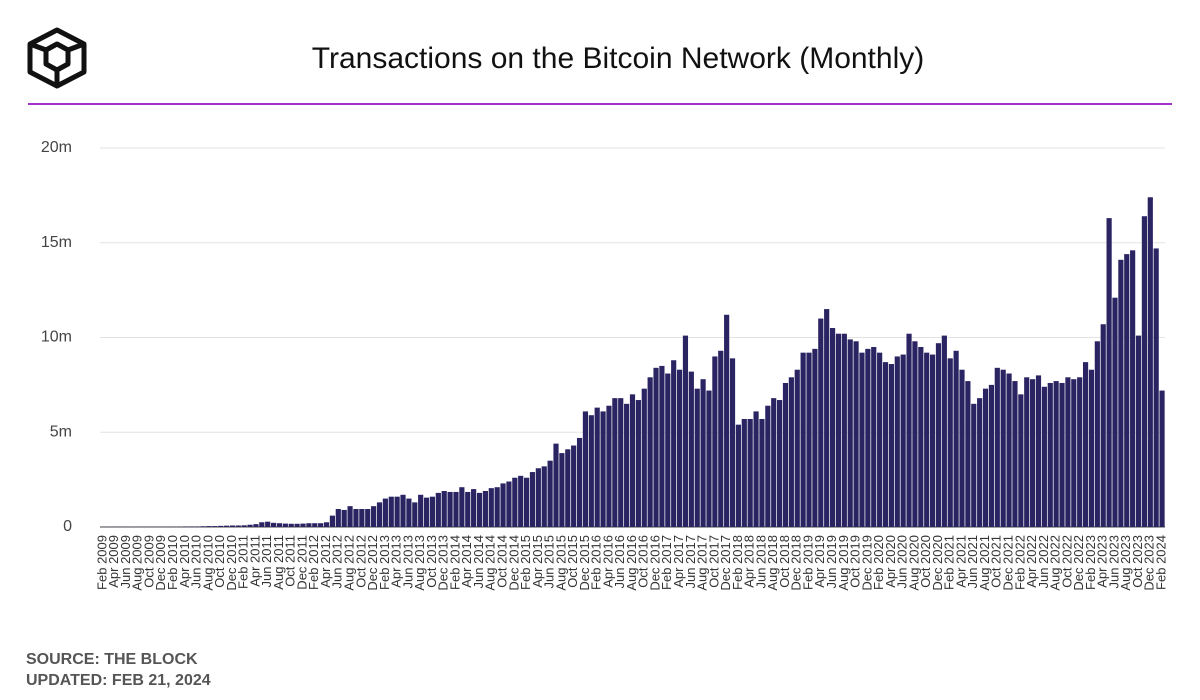  I want to click on x-tick-label: Dec 2015, so click(584, 563).